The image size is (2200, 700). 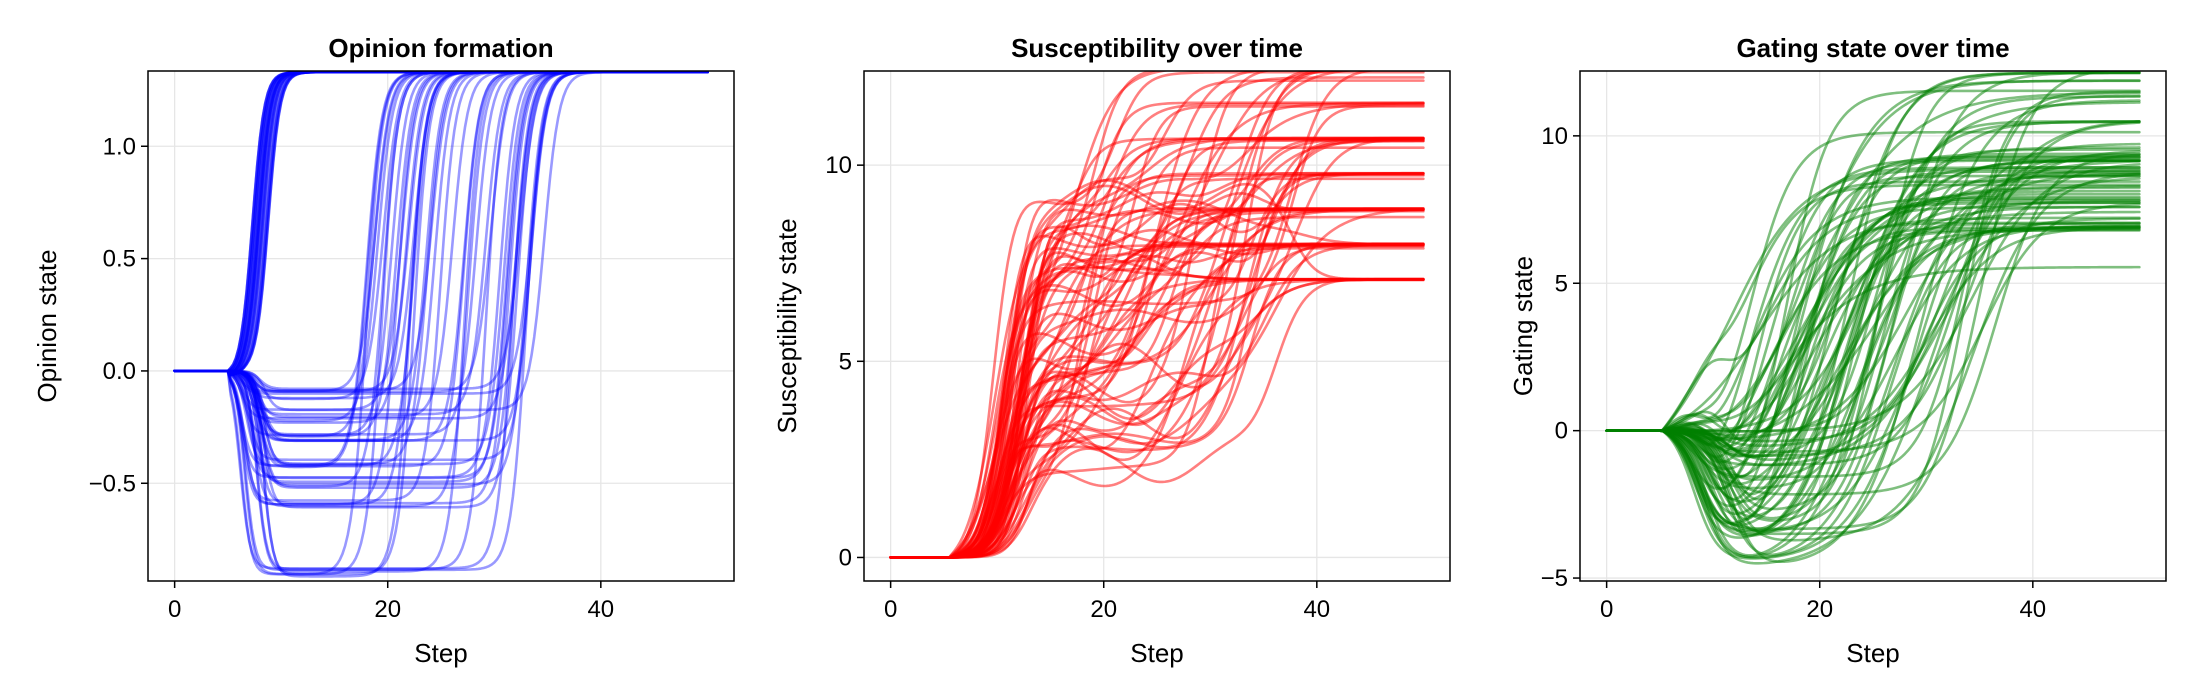 What do you see at coordinates (387, 609) in the screenshot?
I see `x-tick-label: 20` at bounding box center [387, 609].